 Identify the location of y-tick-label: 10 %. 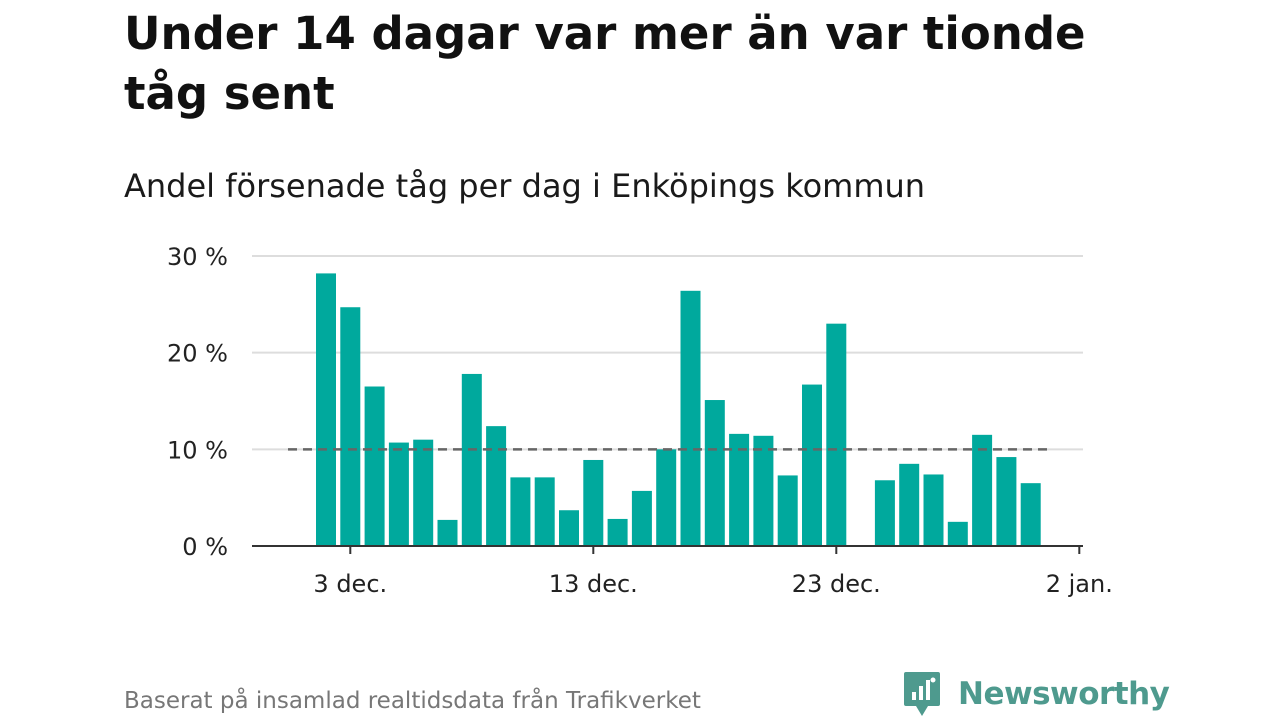
(197, 450).